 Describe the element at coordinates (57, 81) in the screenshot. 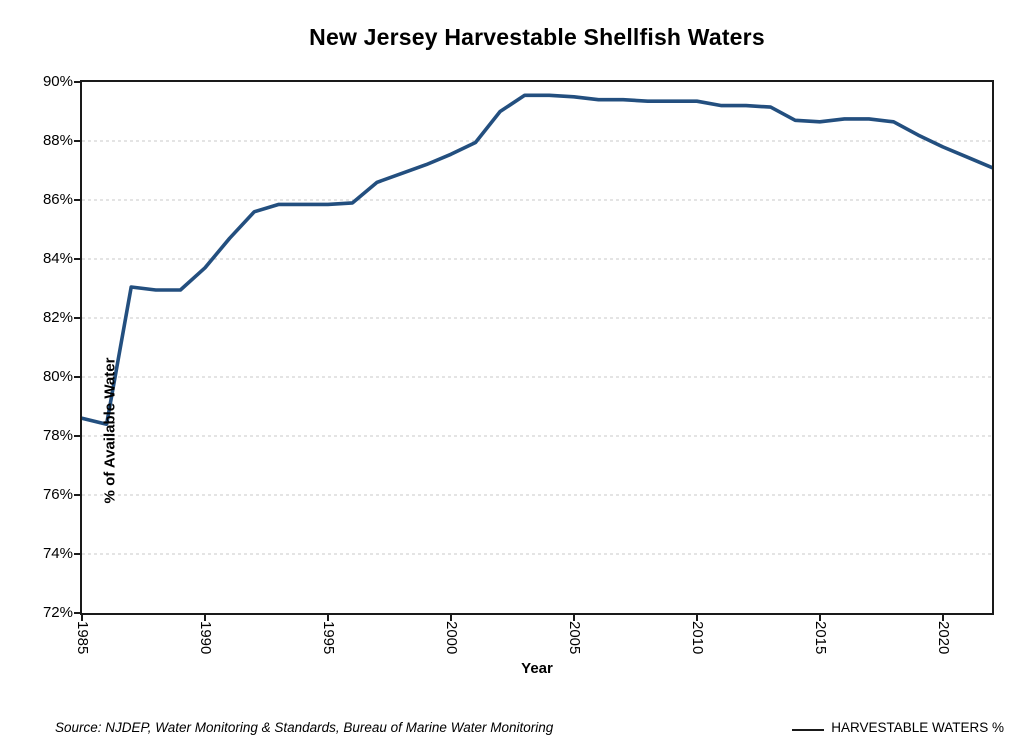

I see `y-tick-label: 90%` at that location.